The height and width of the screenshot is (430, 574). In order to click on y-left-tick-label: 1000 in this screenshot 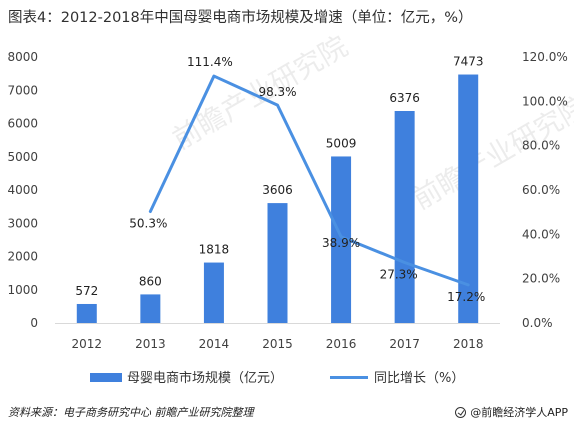, I will do `click(22, 290)`.